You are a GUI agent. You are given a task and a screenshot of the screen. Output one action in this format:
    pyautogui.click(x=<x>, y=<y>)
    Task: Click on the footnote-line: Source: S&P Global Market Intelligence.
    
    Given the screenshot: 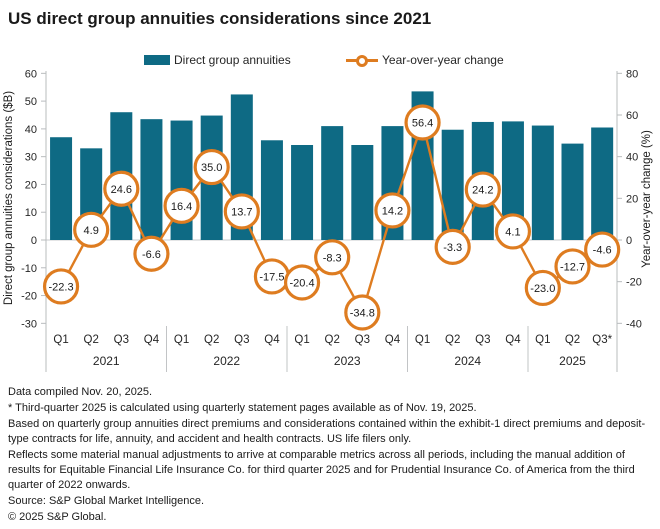 What is the action you would take?
    pyautogui.click(x=106, y=501)
    